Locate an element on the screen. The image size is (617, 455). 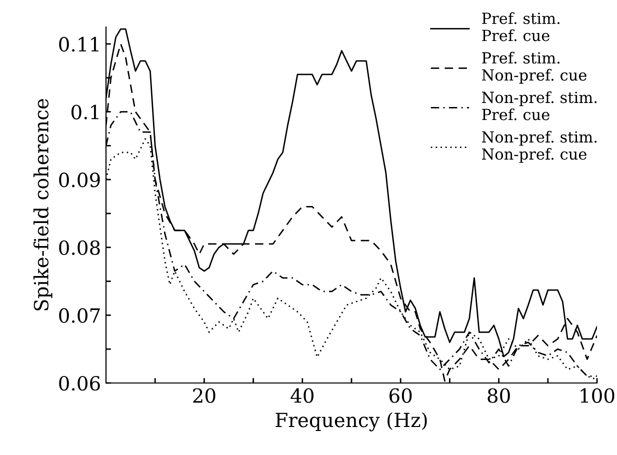
y-tick-label: 0.09 is located at coordinates (79, 180).